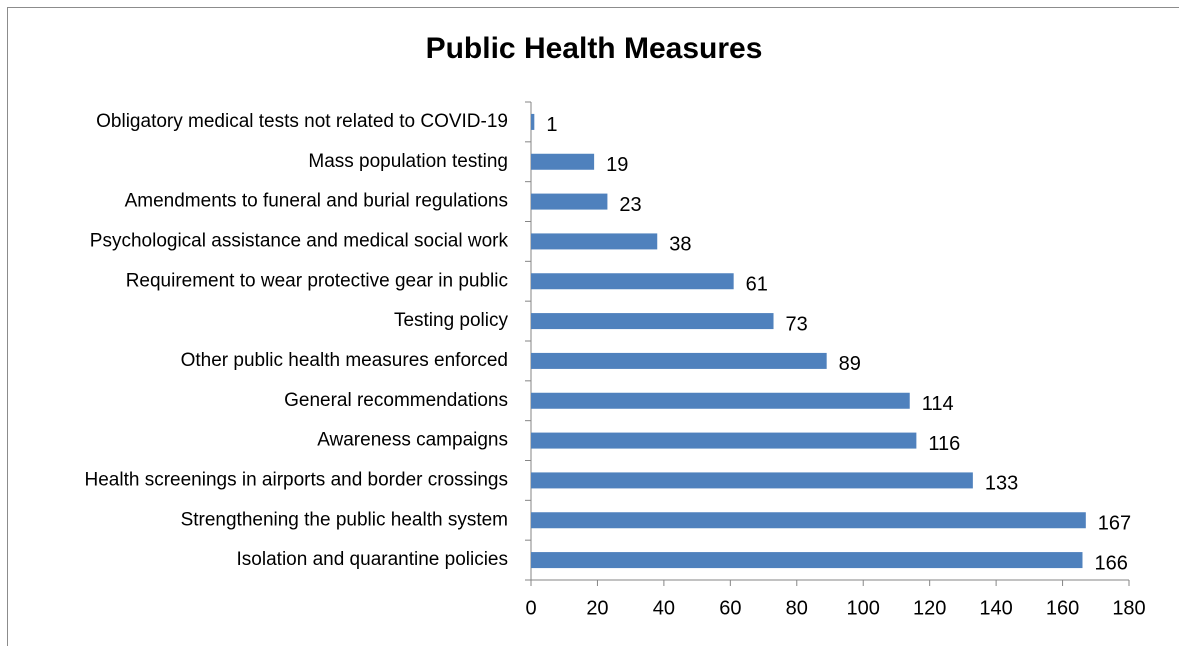  I want to click on value-label: 167, so click(1114, 524).